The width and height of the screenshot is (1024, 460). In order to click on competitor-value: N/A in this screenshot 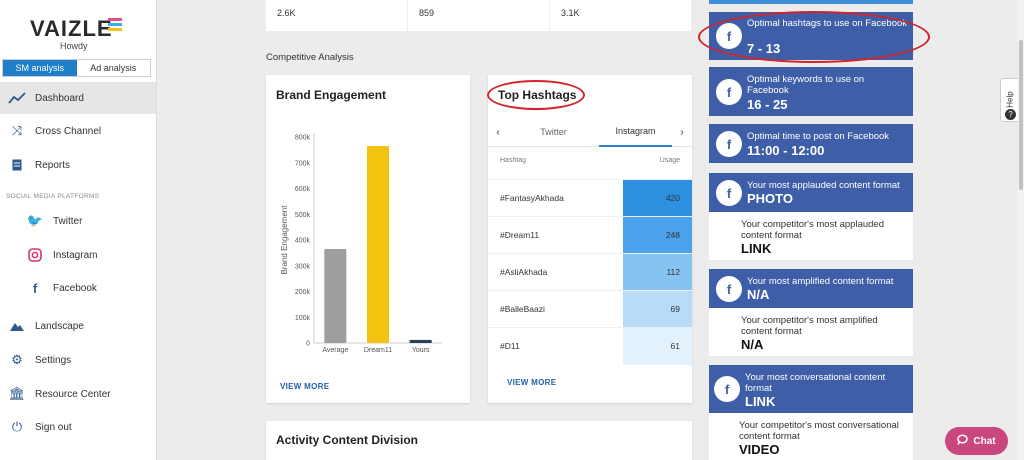, I will do `click(752, 344)`.